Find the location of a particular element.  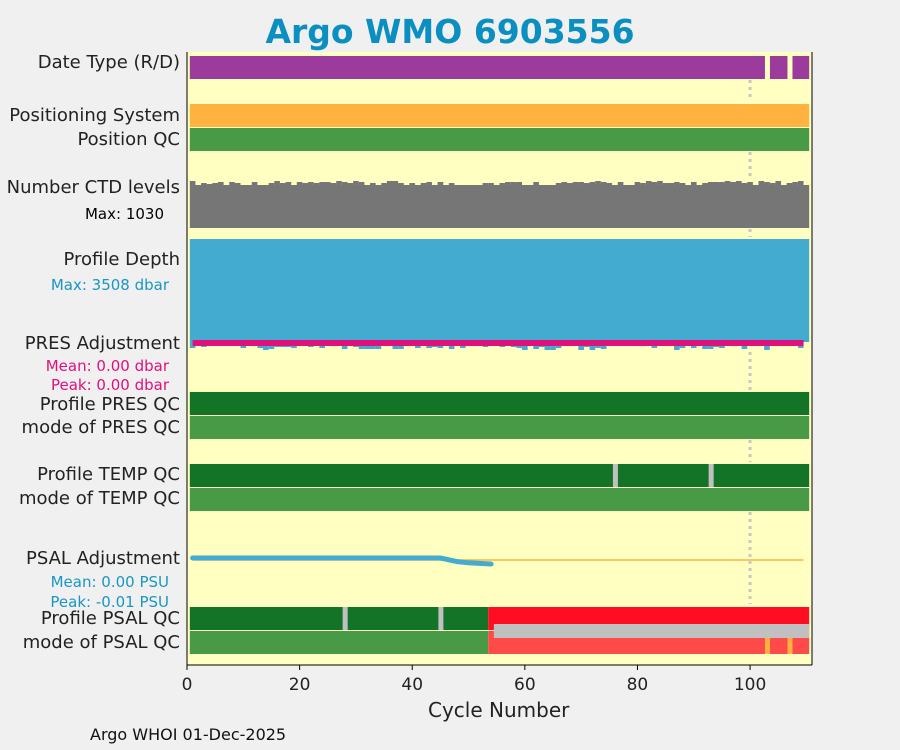

mode-psal-qc-good is located at coordinates (339, 642).